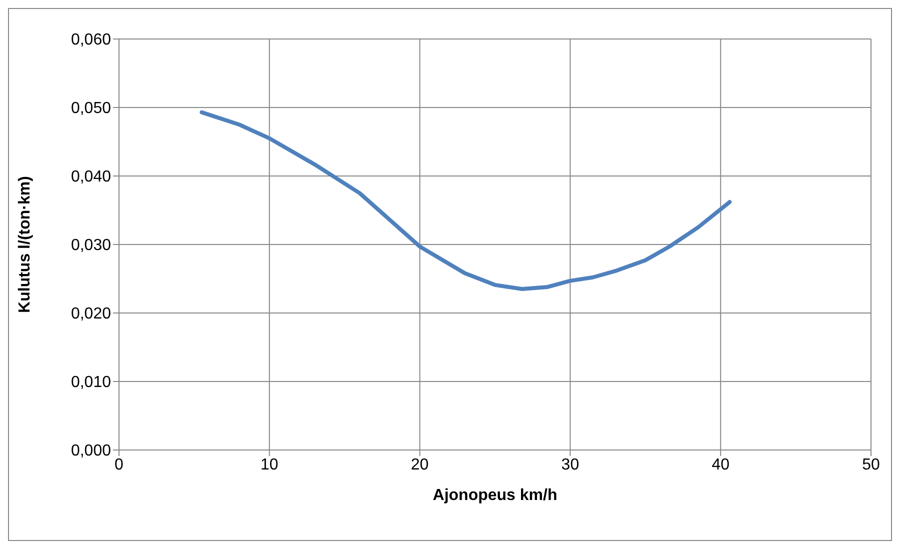 The width and height of the screenshot is (898, 547). I want to click on x-tick-label: 10, so click(269, 465).